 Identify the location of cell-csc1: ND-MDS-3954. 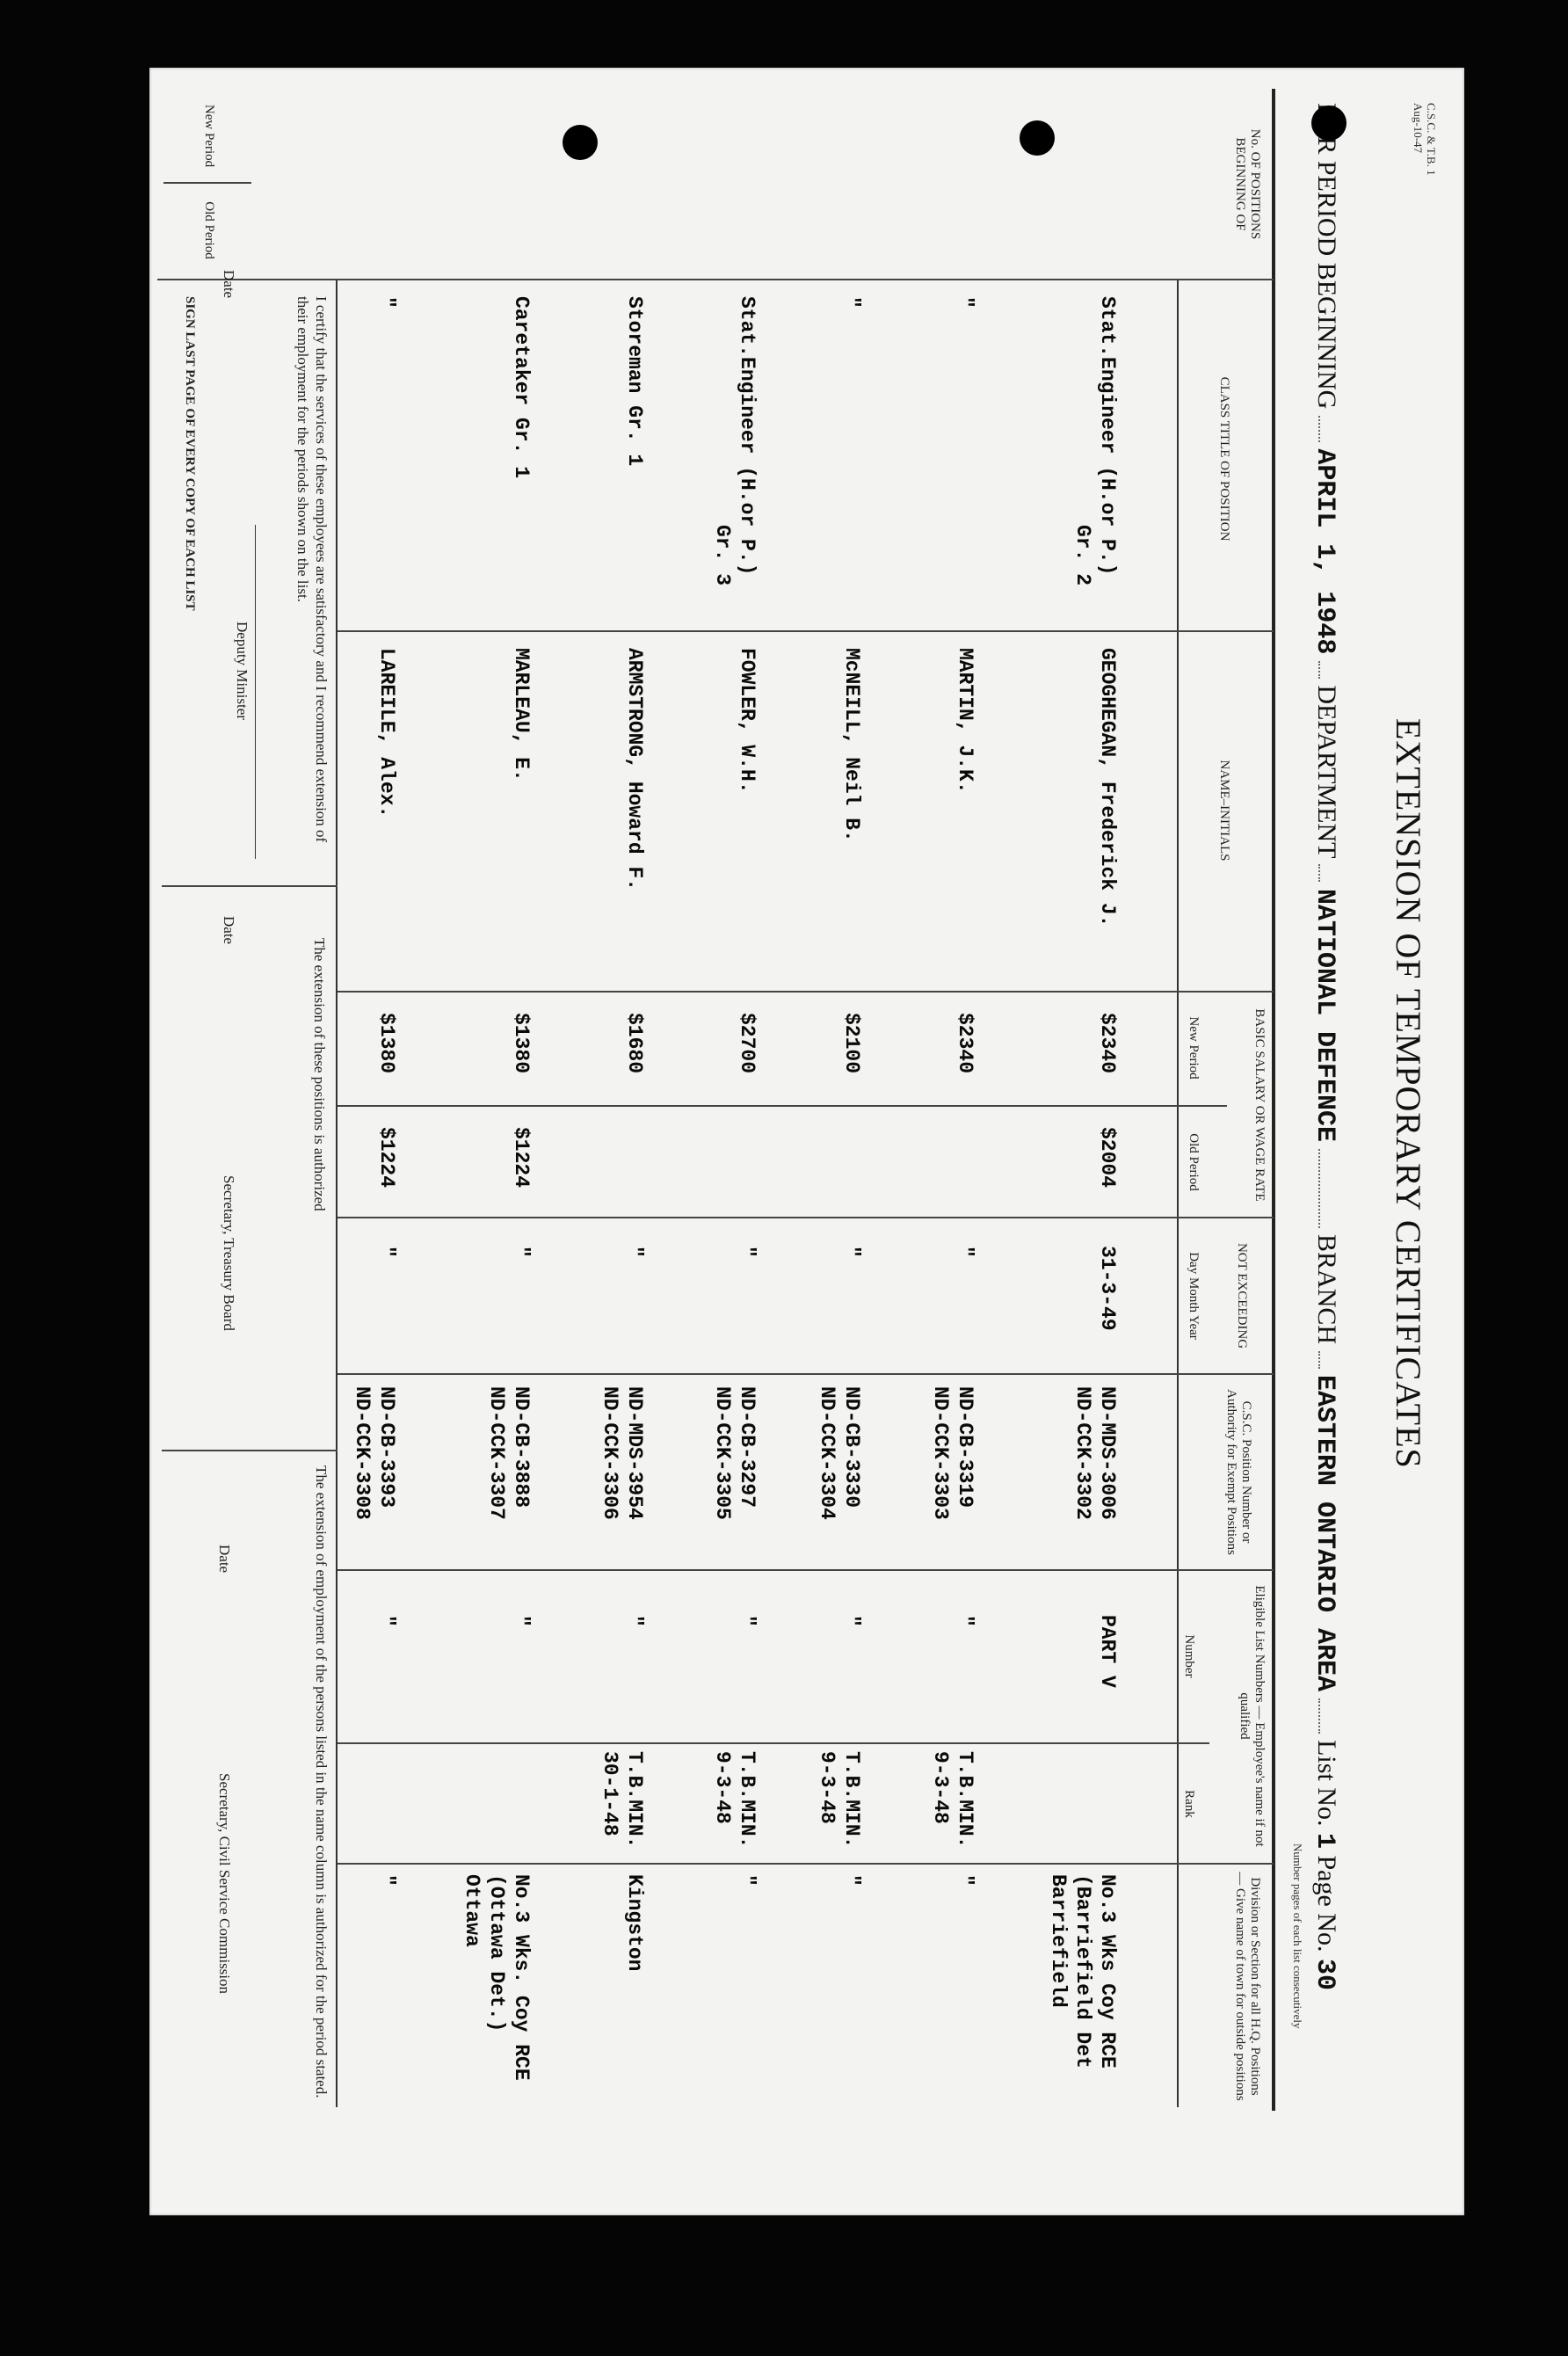
(634, 1453).